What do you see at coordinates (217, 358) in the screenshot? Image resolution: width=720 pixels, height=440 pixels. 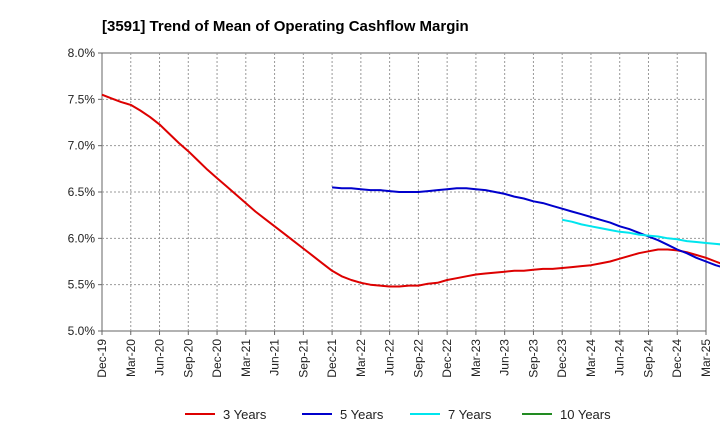 I see `x-tick-label: Dec-20` at bounding box center [217, 358].